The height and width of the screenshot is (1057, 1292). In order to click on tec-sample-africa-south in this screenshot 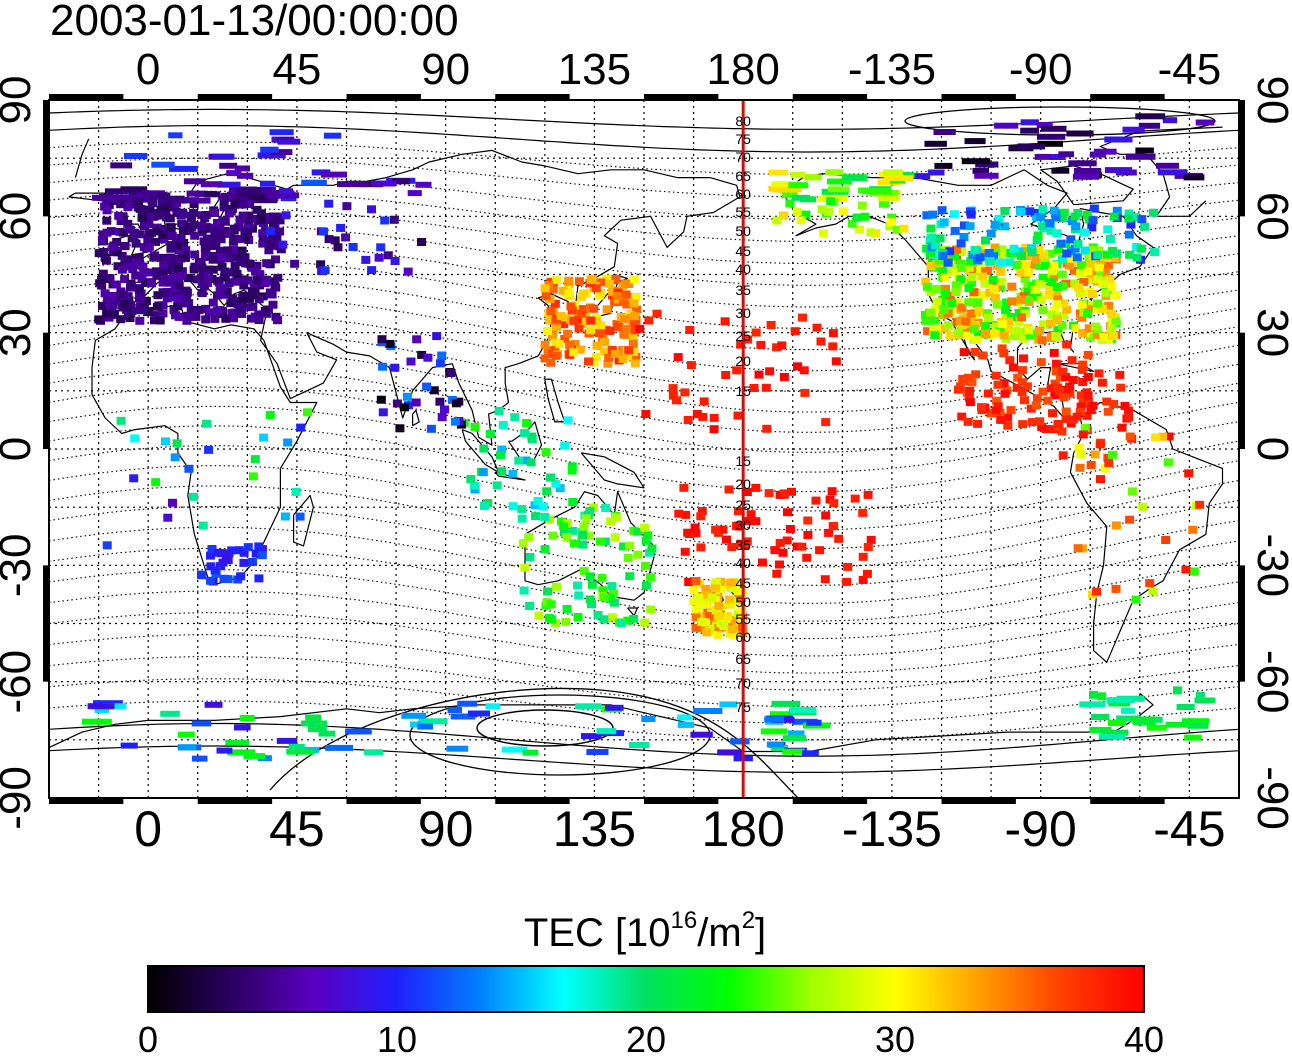, I will do `click(259, 578)`.